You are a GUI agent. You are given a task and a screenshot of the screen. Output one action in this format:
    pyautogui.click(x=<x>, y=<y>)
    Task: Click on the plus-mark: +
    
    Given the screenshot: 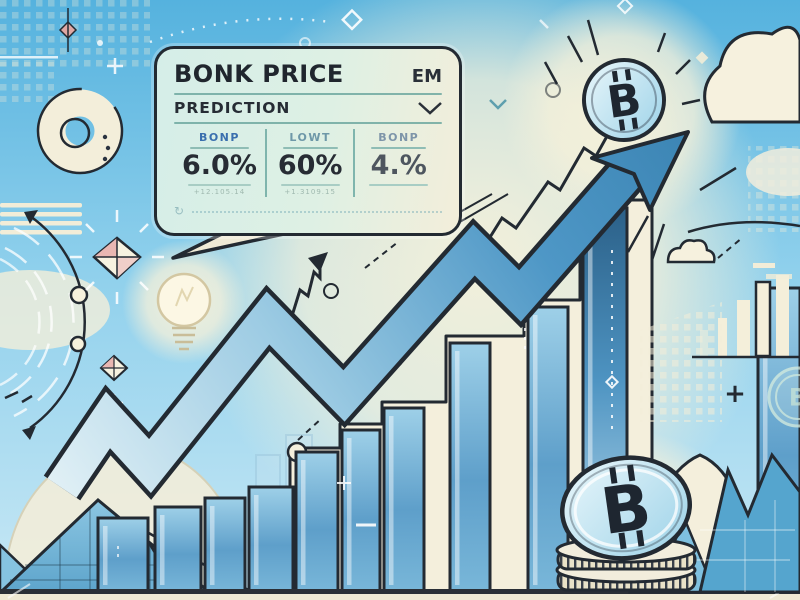 What is the action you would take?
    pyautogui.click(x=735, y=394)
    